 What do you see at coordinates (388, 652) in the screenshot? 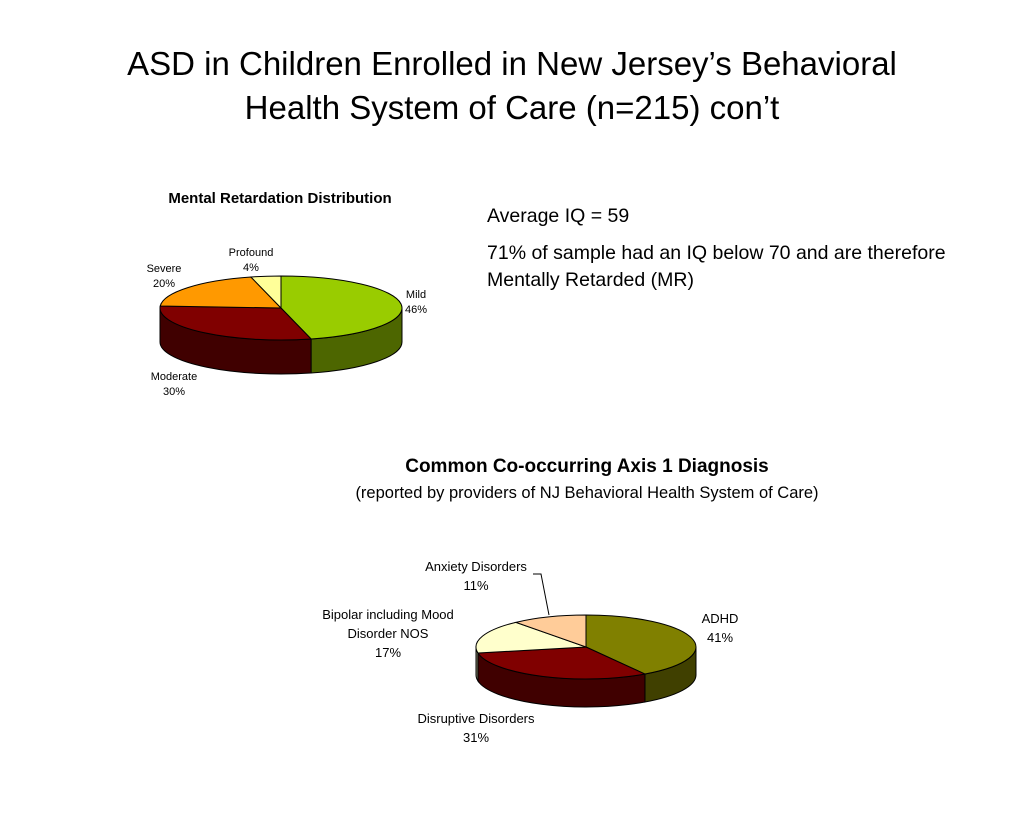
I see `slice-value-bipolar-including-mood-disorder-nos: 17%` at bounding box center [388, 652].